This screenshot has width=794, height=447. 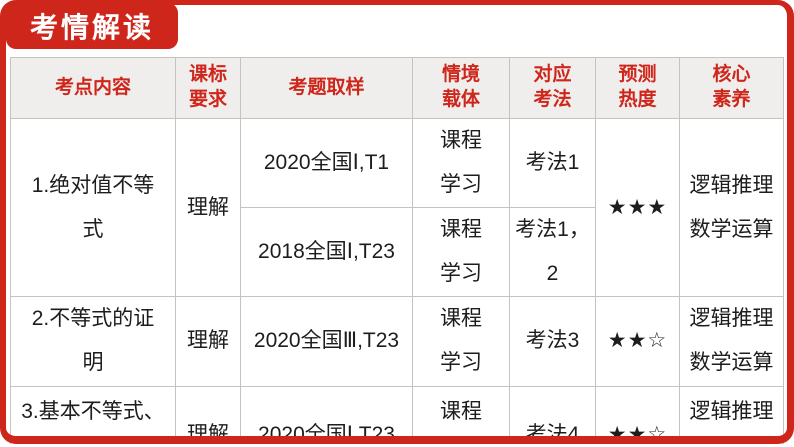 I want to click on header-topic: 考点内容, so click(x=93, y=88).